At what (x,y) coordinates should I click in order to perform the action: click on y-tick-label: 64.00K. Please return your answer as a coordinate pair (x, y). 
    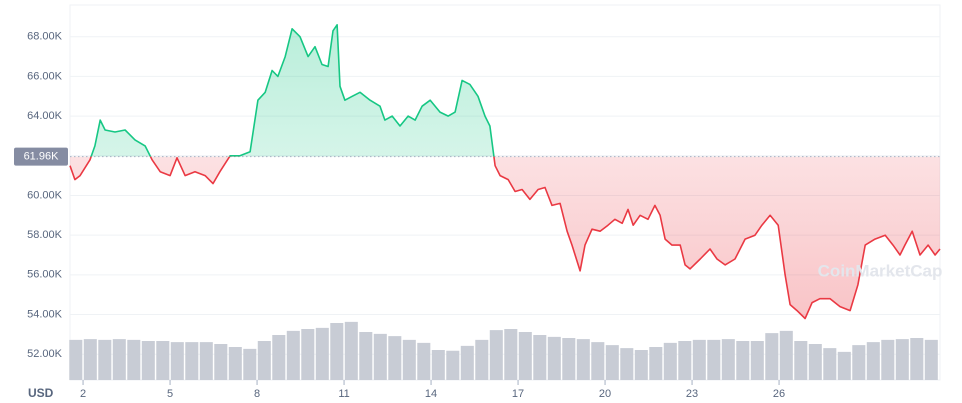
    Looking at the image, I should click on (45, 116).